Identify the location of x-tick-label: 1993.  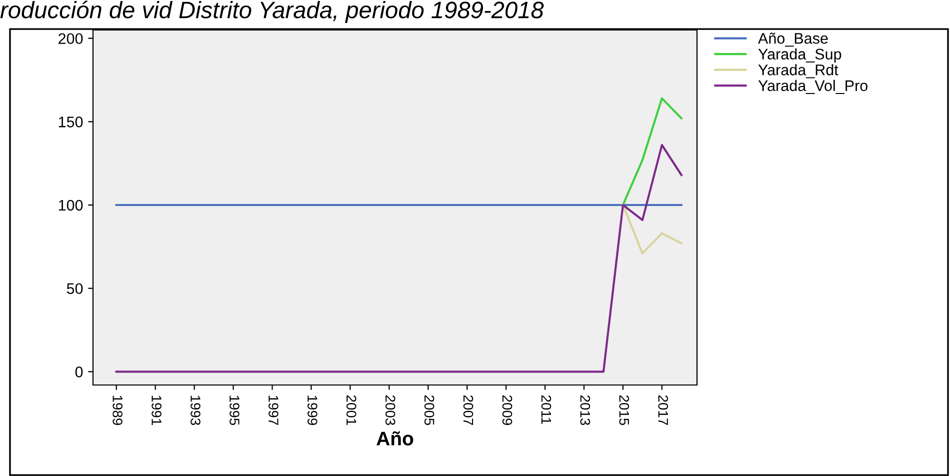
(195, 411).